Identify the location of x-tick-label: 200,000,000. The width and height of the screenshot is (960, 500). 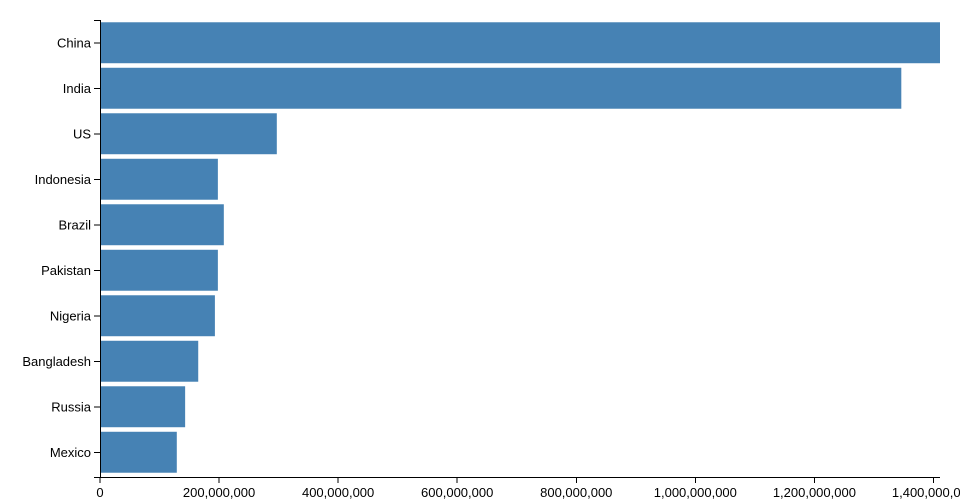
(219, 492).